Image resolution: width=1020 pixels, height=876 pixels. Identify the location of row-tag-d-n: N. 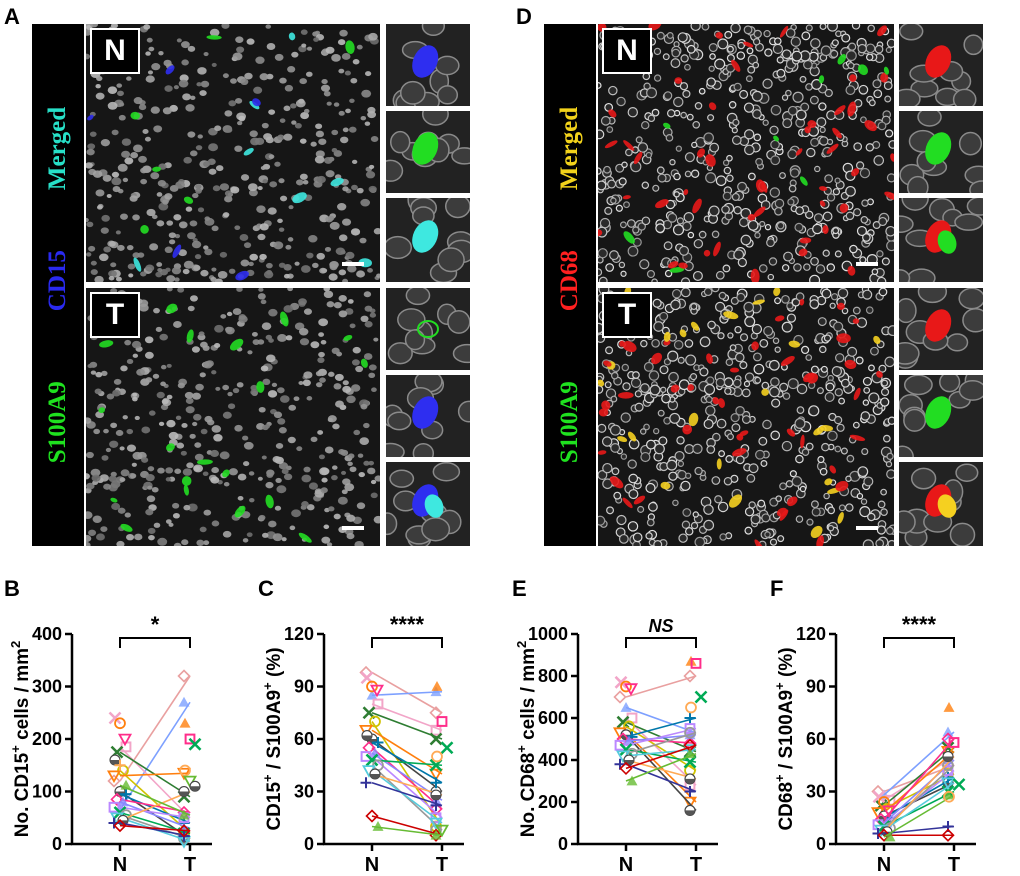
(627, 51).